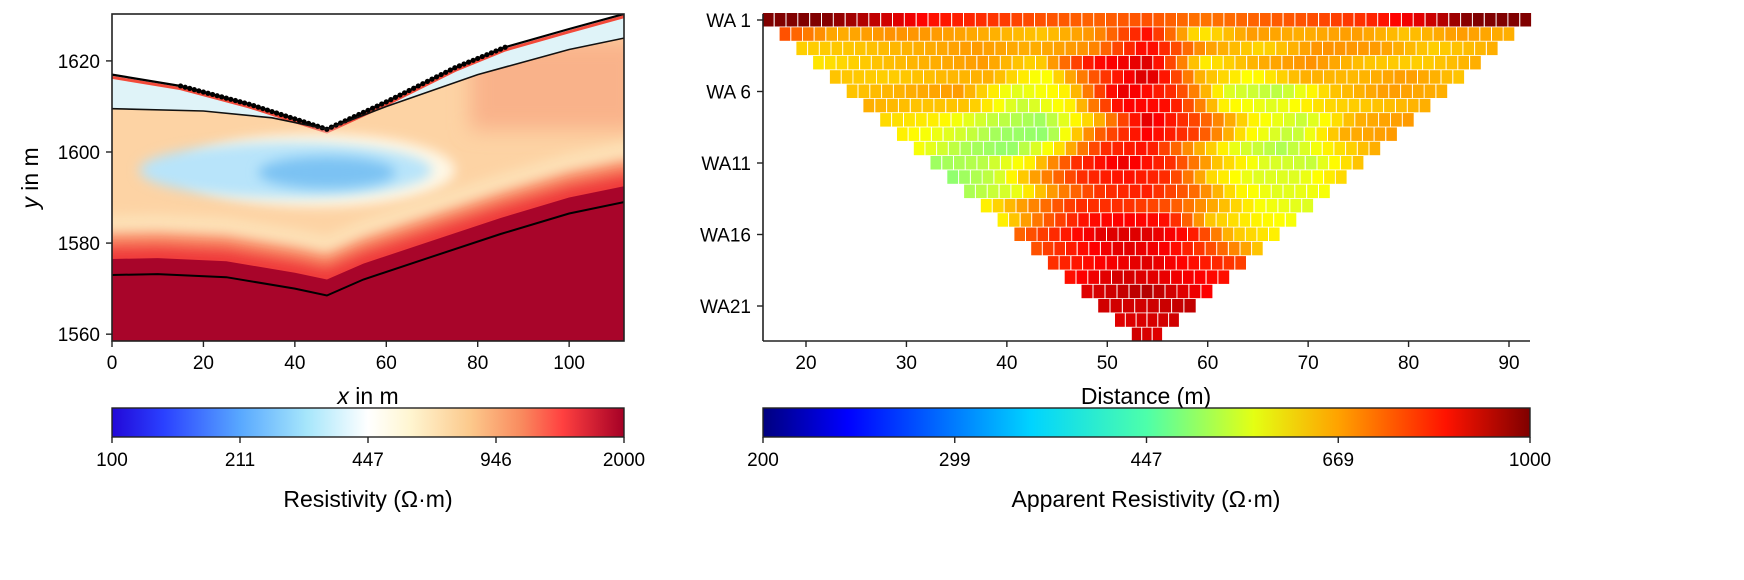 The width and height of the screenshot is (1744, 580). Describe the element at coordinates (1146, 499) in the screenshot. I see `apparent-resistivity-colorbar-label: Apparent Resistivity (Ω·m)` at that location.